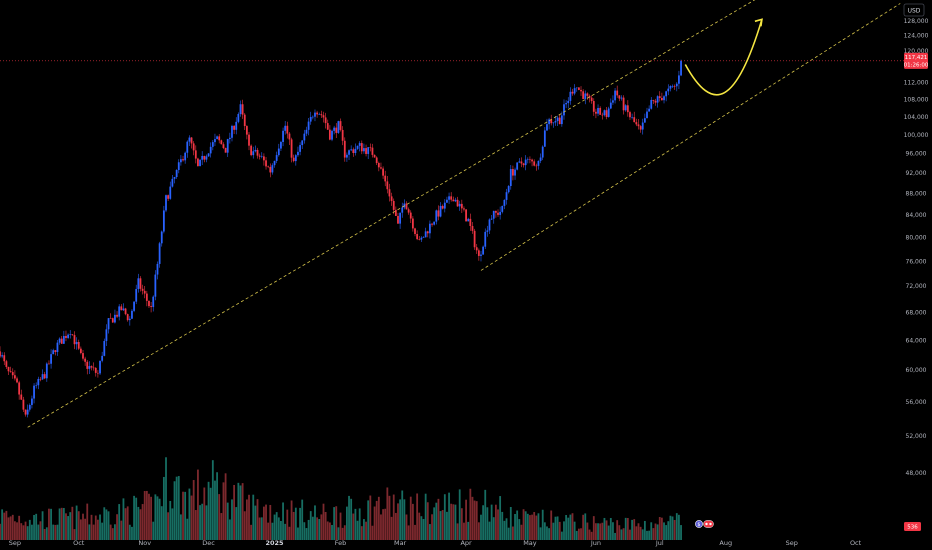 This screenshot has width=932, height=550. Describe the element at coordinates (916, 436) in the screenshot. I see `y-tick-label: 52,000` at that location.